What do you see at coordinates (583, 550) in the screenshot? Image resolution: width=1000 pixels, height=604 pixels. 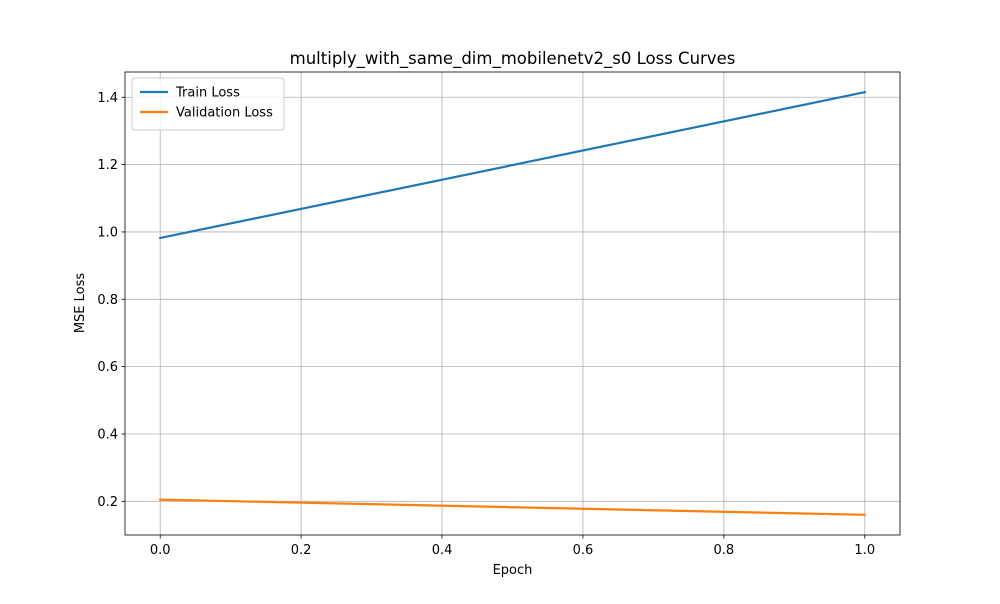 I see `x-tick-label: 0.6` at bounding box center [583, 550].